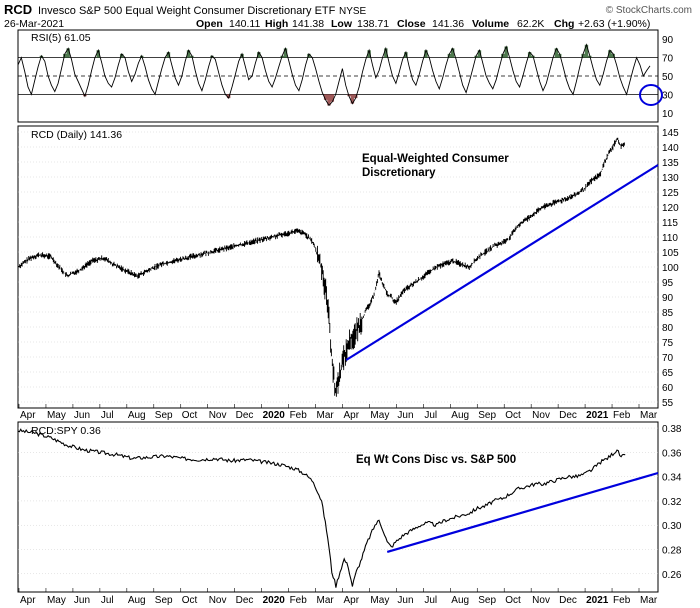 The image size is (700, 608). Describe the element at coordinates (668, 298) in the screenshot. I see `price-y-tick: 90` at that location.